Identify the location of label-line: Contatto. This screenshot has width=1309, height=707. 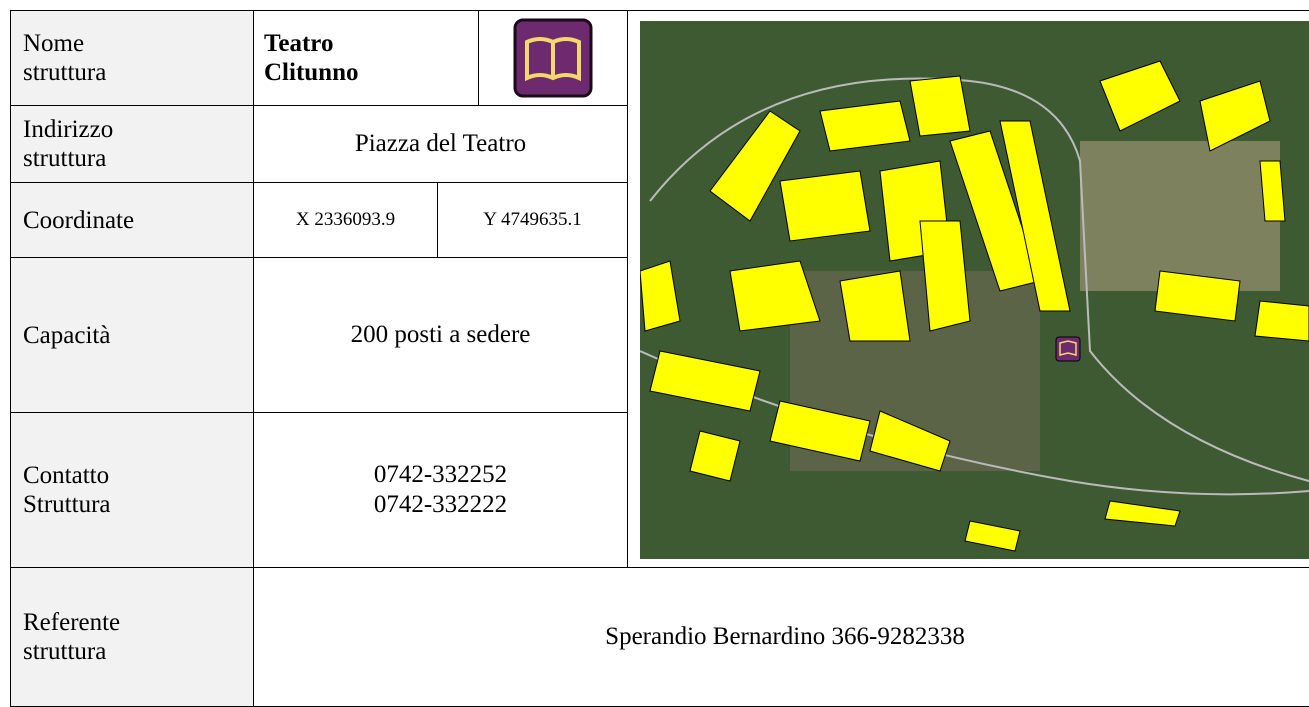
(66, 475).